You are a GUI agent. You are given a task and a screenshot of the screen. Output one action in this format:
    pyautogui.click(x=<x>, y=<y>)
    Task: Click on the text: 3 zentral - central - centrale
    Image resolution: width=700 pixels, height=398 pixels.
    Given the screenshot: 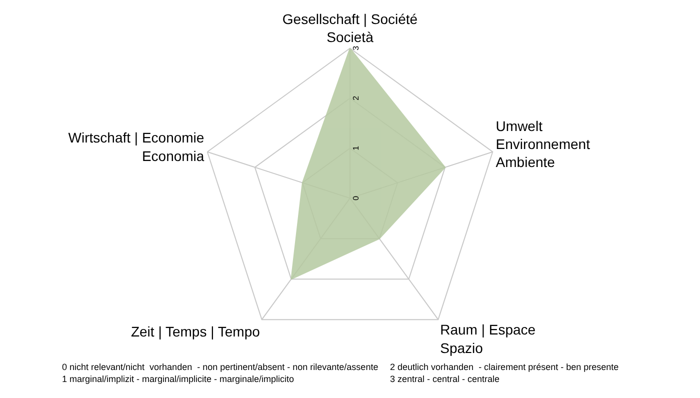 What is the action you would take?
    pyautogui.click(x=445, y=379)
    